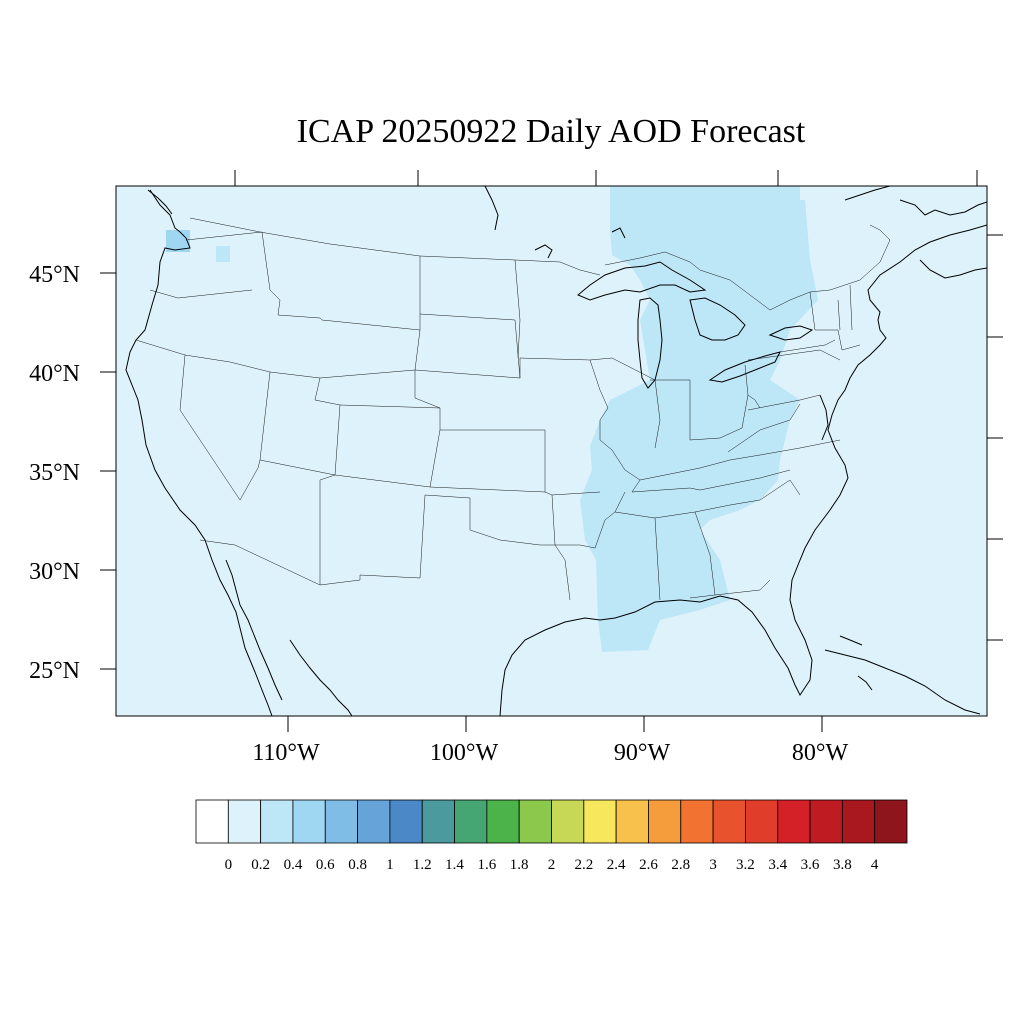  I want to click on colorbar-label: 1.2, so click(422, 865).